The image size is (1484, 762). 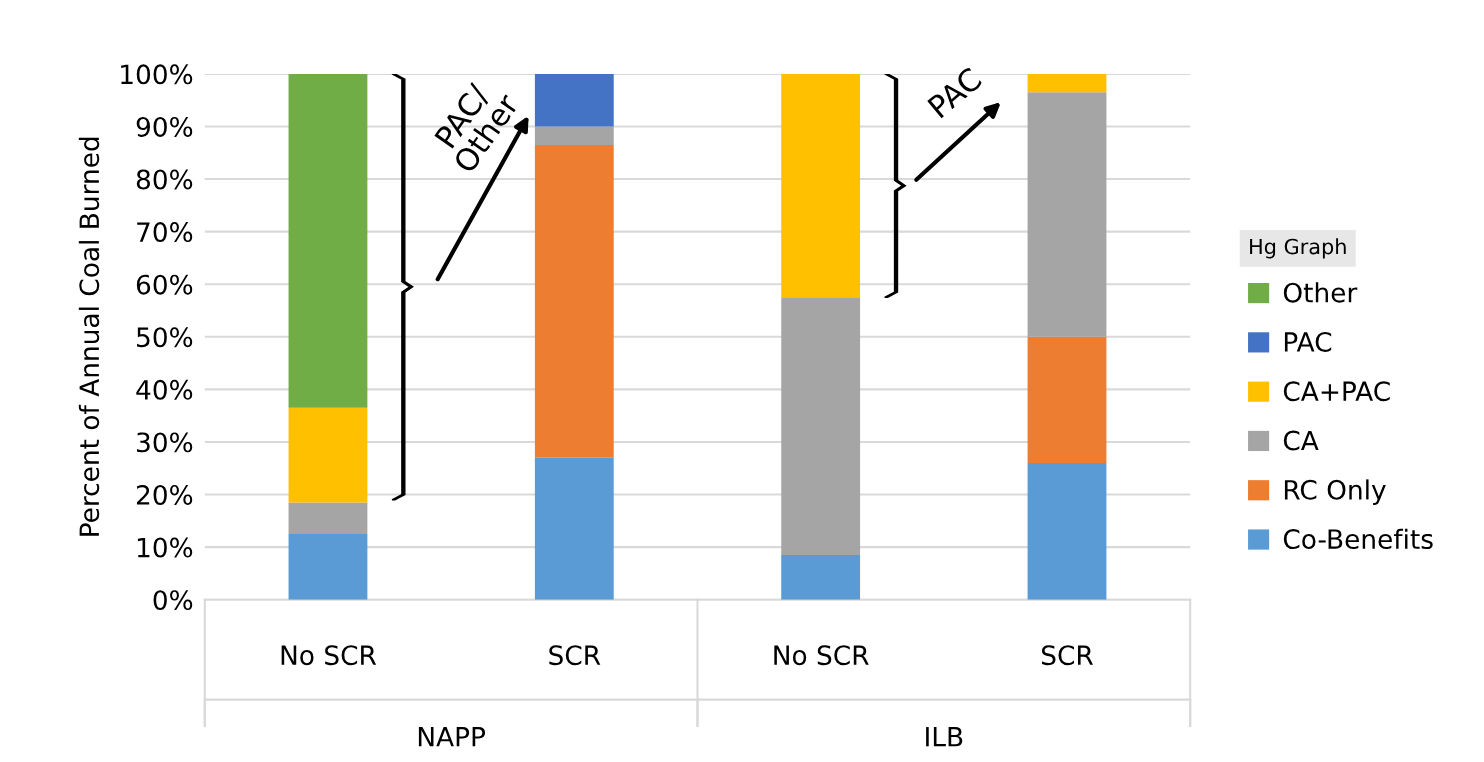 What do you see at coordinates (165, 232) in the screenshot?
I see `y-tick-label: 70%` at bounding box center [165, 232].